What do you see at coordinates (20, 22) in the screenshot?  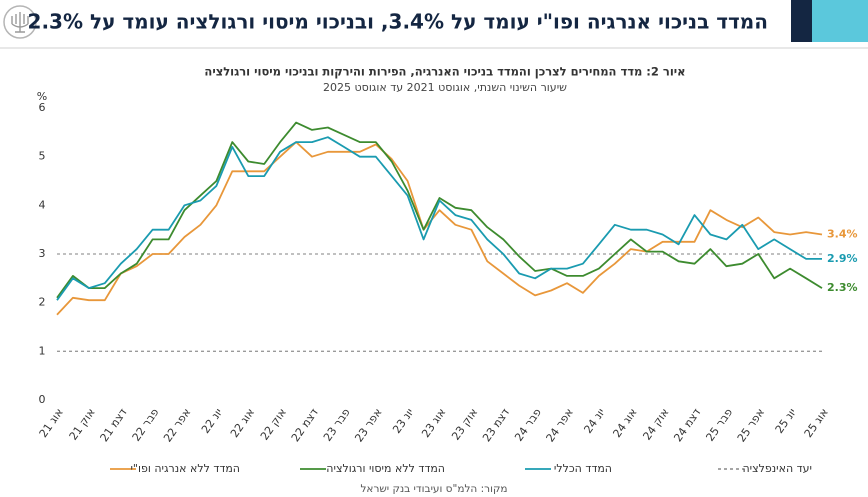 I see `logo` at bounding box center [20, 22].